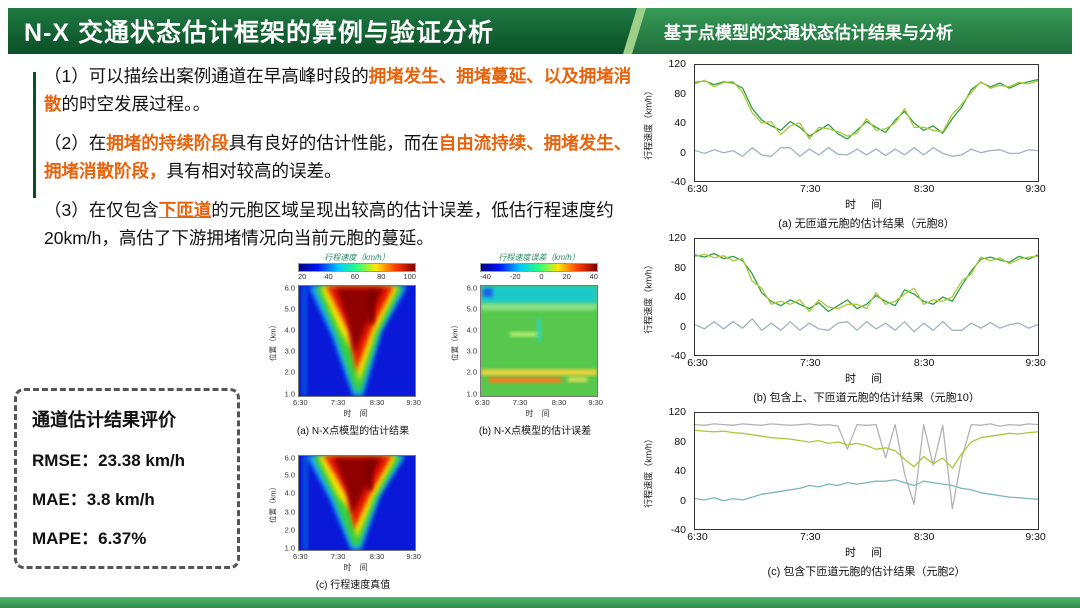 The width and height of the screenshot is (1080, 608). I want to click on metrics-title: 通道估计结果评价, so click(104, 420).